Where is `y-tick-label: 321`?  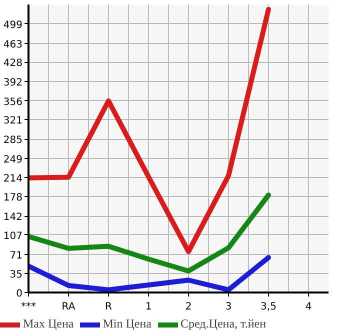
y-tick-label: 321 is located at coordinates (13, 121).